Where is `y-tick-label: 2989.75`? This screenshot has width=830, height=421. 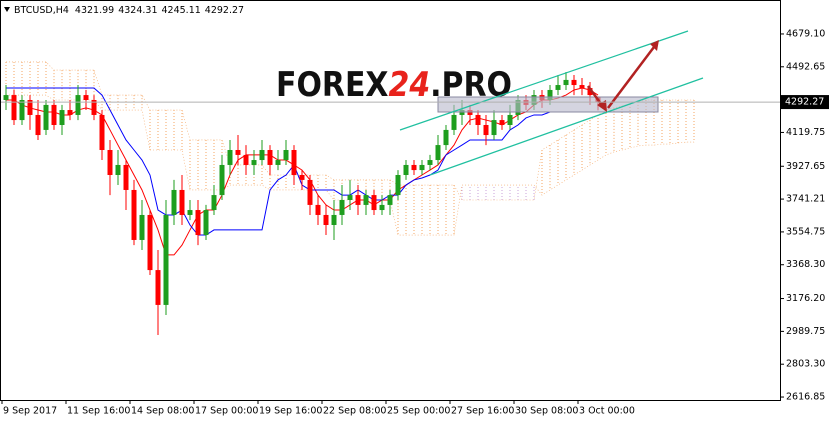
y-tick-label: 2989.75 is located at coordinates (805, 331).